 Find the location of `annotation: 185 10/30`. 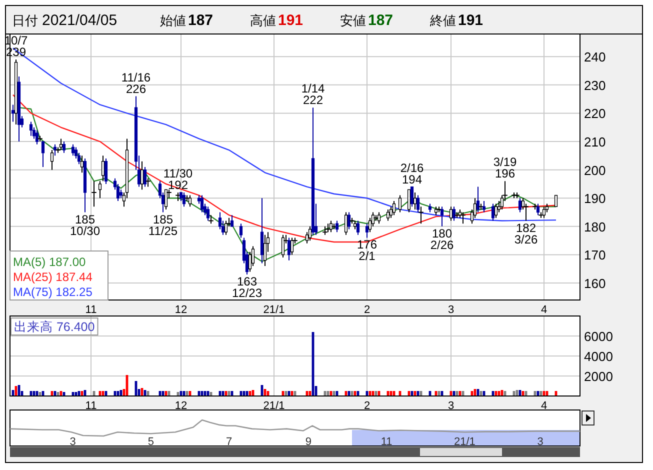

annotation: 185 10/30 is located at coordinates (85, 225).